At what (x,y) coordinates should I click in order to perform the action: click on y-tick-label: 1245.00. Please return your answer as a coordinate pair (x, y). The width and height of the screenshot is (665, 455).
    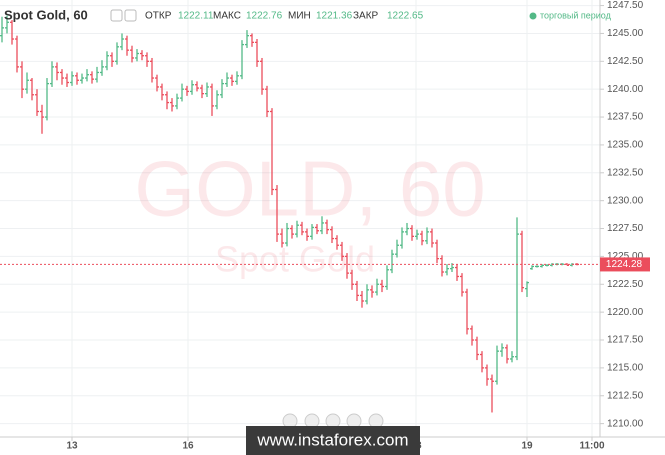
    Looking at the image, I should click on (625, 33).